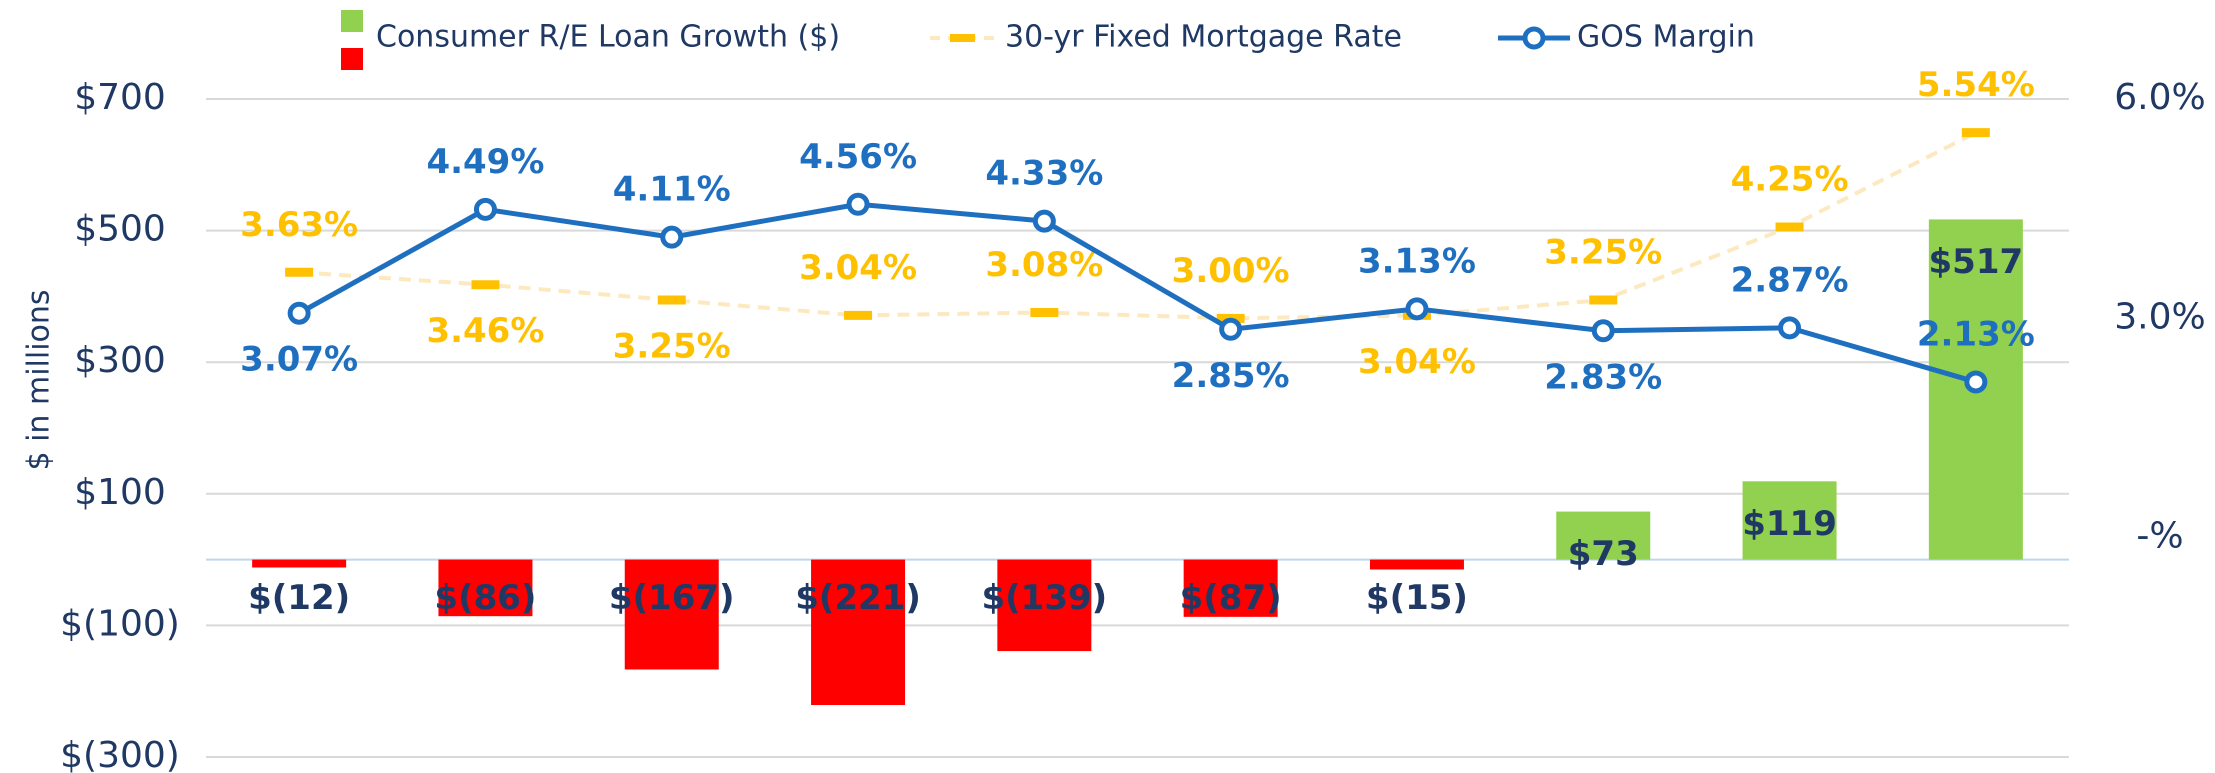 This screenshot has width=2215, height=773. Describe the element at coordinates (1976, 85) in the screenshot. I see `line-label: 5.54%` at that location.